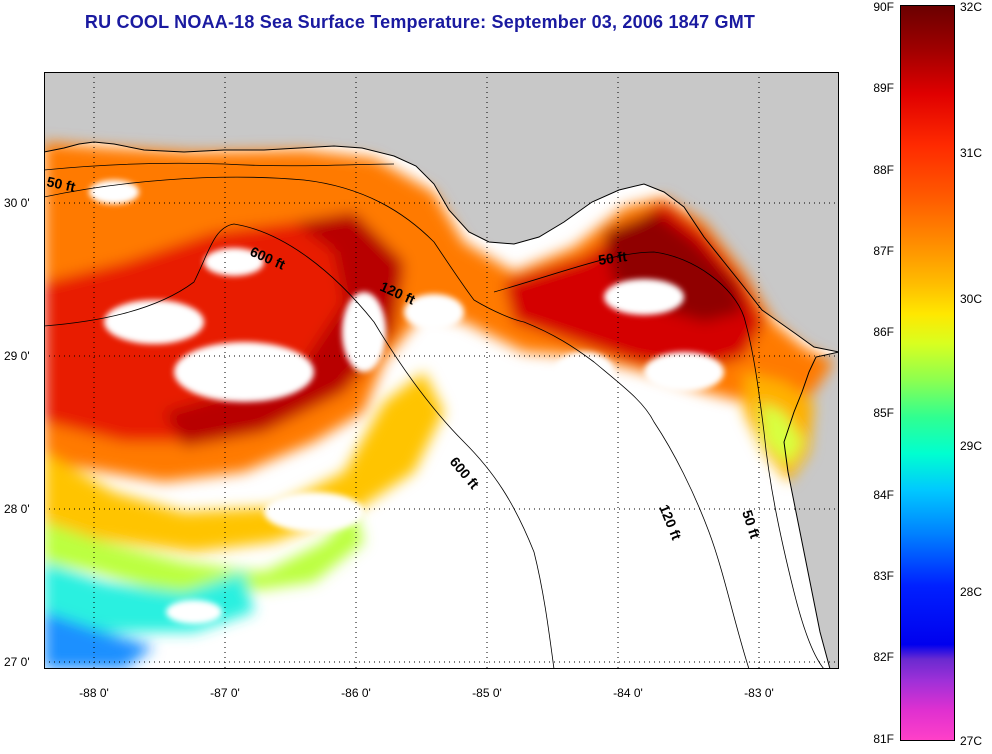 The height and width of the screenshot is (754, 992). Describe the element at coordinates (971, 153) in the screenshot. I see `colorbar-c-31: 31C` at that location.